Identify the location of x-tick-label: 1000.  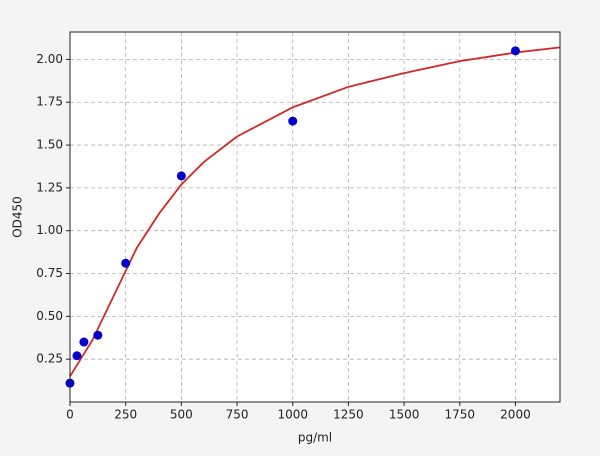
(292, 415).